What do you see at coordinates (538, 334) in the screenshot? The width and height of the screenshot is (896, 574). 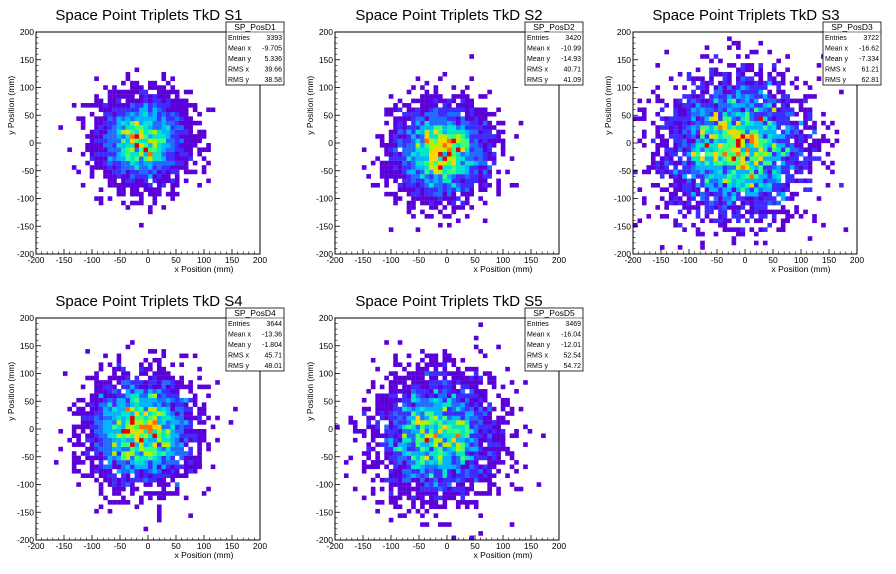 I see `stats-row-label: Mean x` at bounding box center [538, 334].